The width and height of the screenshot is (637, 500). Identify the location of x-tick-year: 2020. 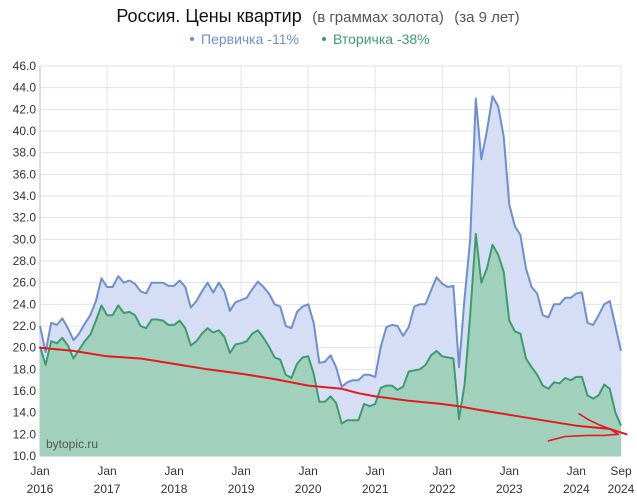
(308, 489).